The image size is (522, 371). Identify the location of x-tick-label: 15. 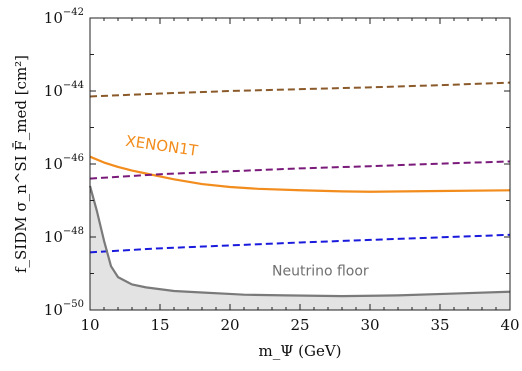
(159, 325).